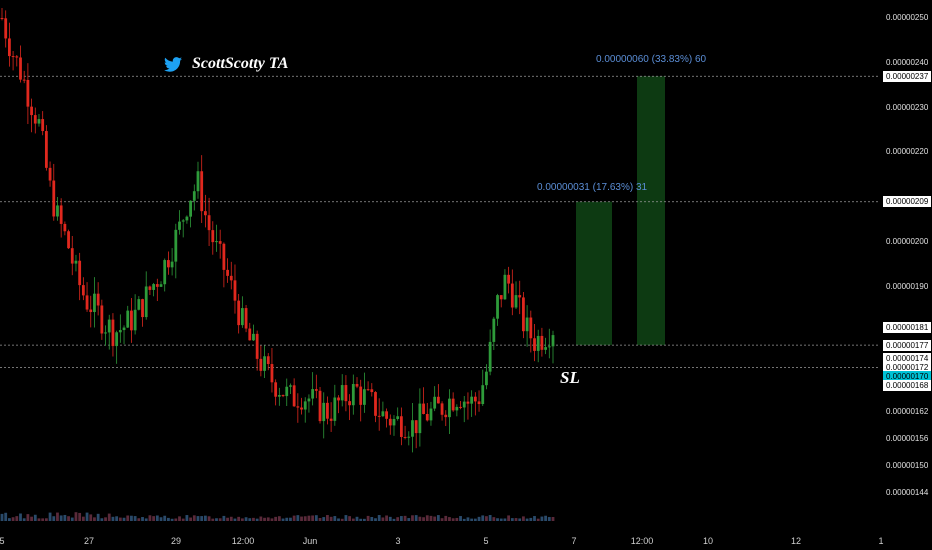 This screenshot has height=550, width=932. What do you see at coordinates (907, 368) in the screenshot?
I see `price-box-label: 0.00000172` at bounding box center [907, 368].